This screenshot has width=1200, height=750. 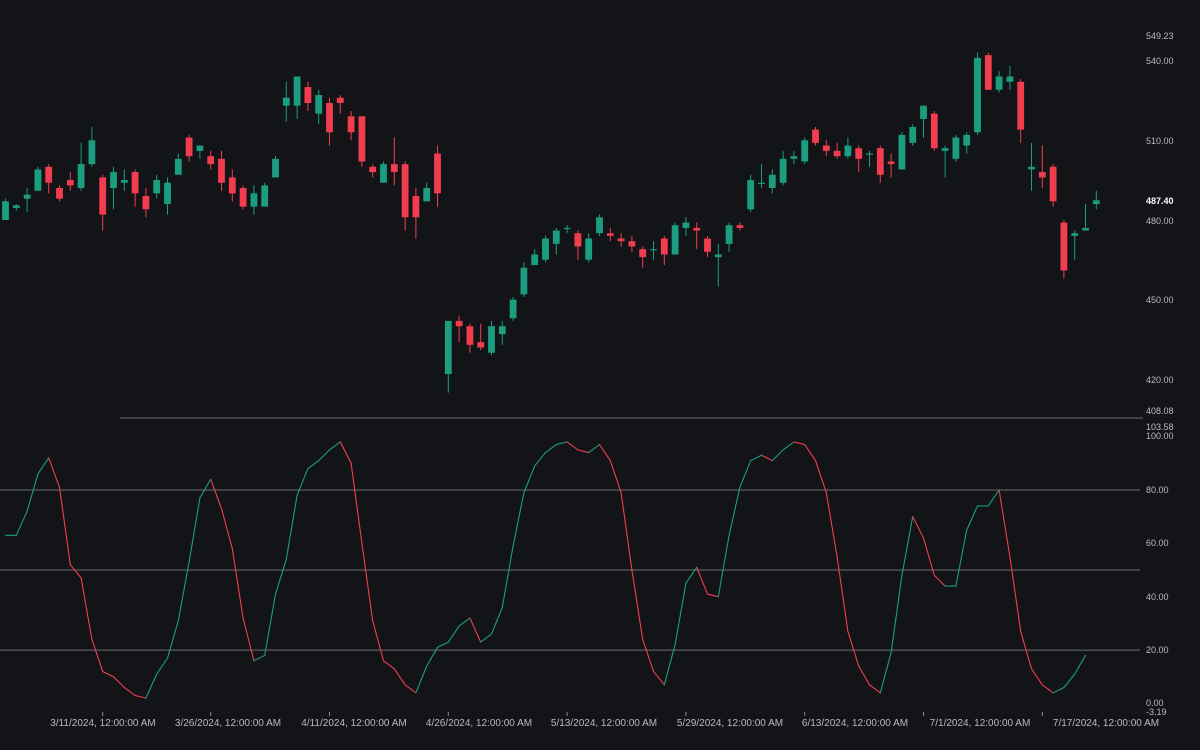 What do you see at coordinates (730, 723) in the screenshot?
I see `date-label-5-29: 5/29/2024, 12:00:00 AM` at bounding box center [730, 723].